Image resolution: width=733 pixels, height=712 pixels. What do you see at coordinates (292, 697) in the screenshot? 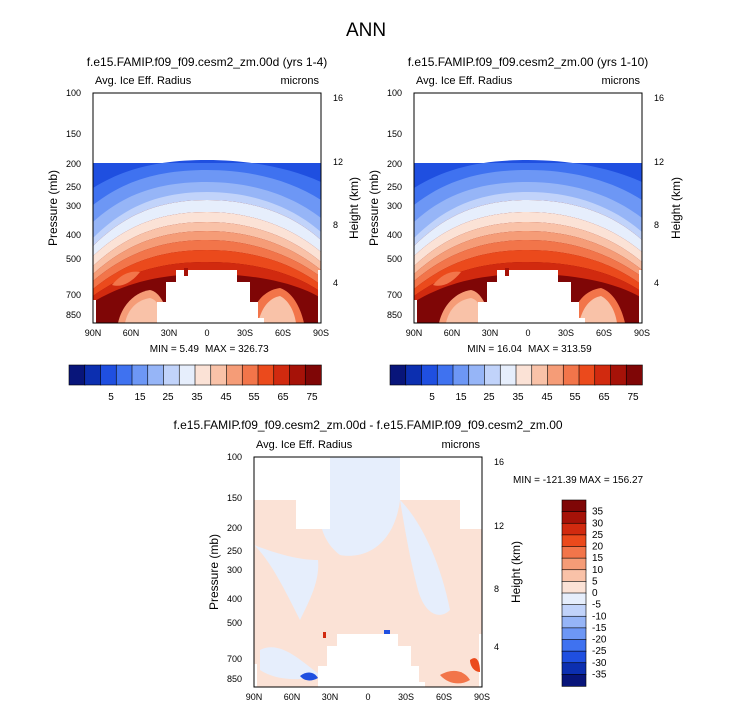
I see `panel-c-xtick: 60N` at bounding box center [292, 697].